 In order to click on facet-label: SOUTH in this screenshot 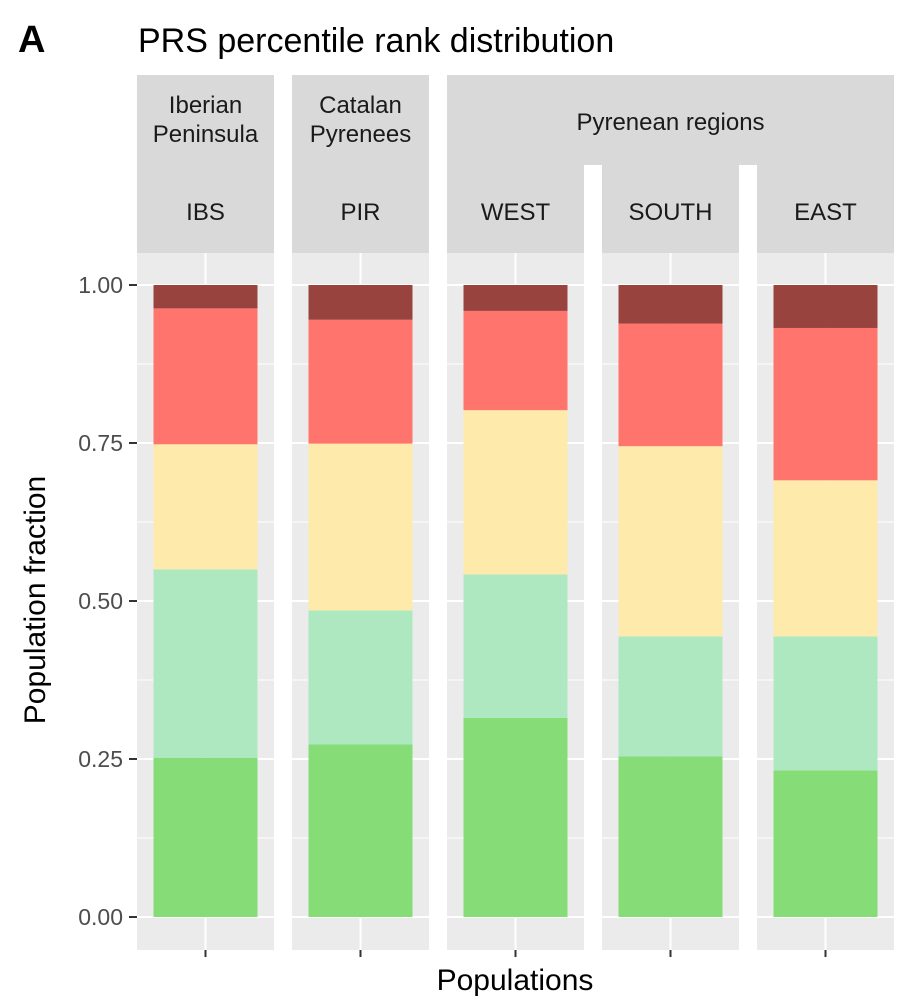, I will do `click(671, 212)`.